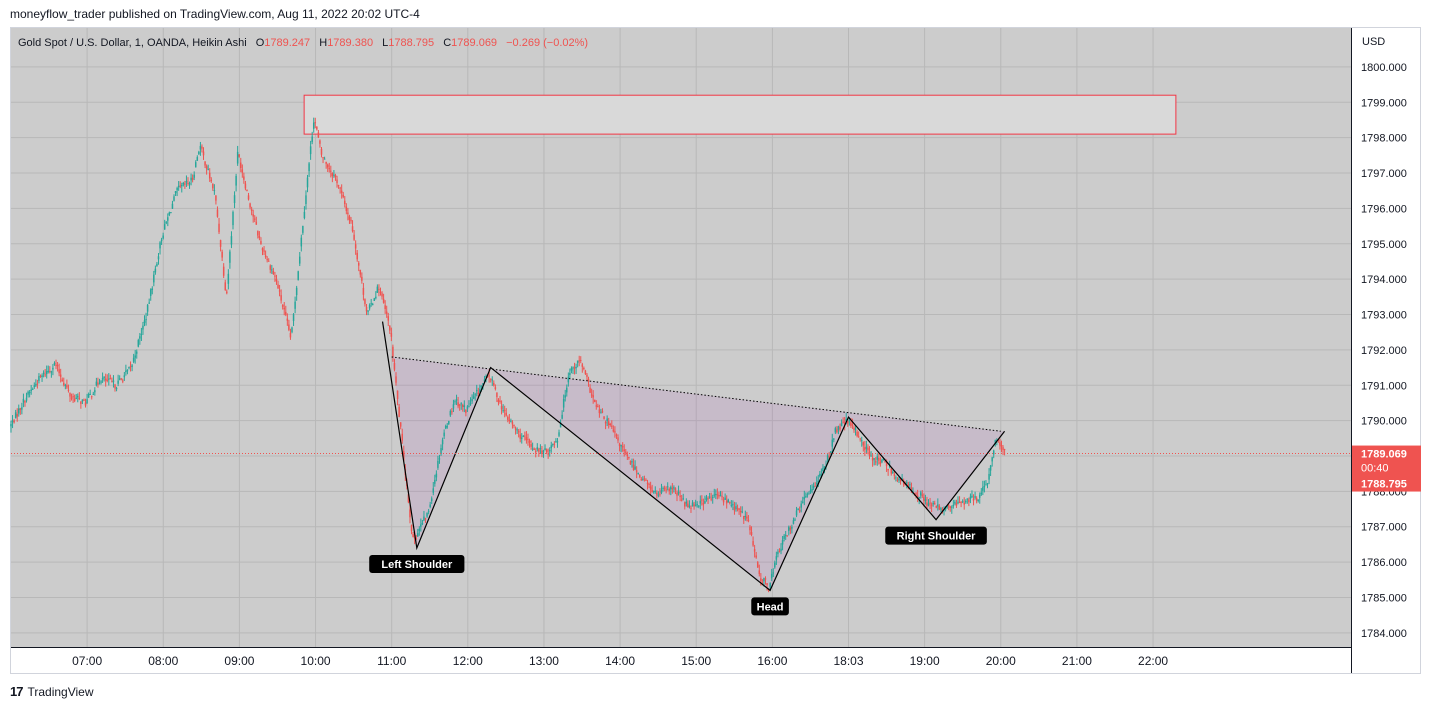 Image resolution: width=1432 pixels, height=710 pixels. What do you see at coordinates (696, 394) in the screenshot?
I see `neckline` at bounding box center [696, 394].